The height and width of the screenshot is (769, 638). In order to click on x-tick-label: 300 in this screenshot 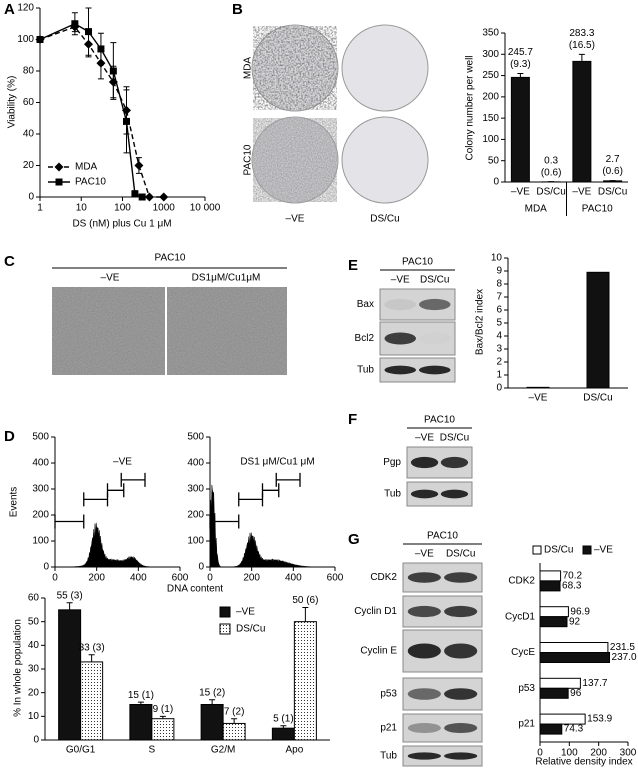, I will do `click(628, 753)`.